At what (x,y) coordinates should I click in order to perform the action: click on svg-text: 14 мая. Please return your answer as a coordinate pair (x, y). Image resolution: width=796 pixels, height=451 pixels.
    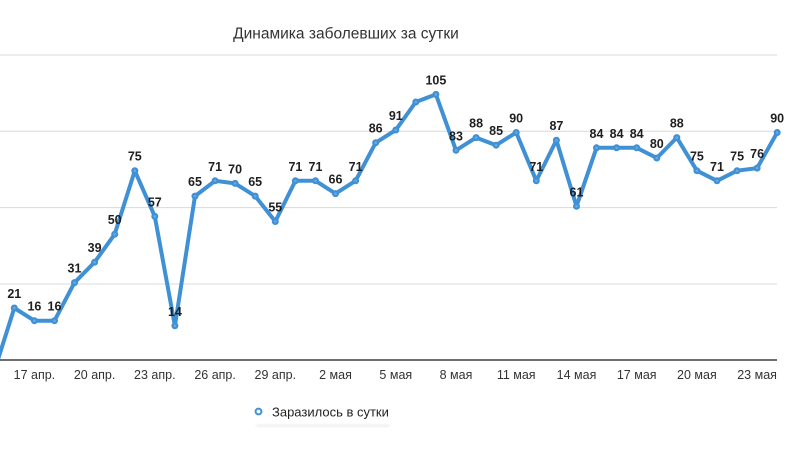
    Looking at the image, I should click on (577, 375).